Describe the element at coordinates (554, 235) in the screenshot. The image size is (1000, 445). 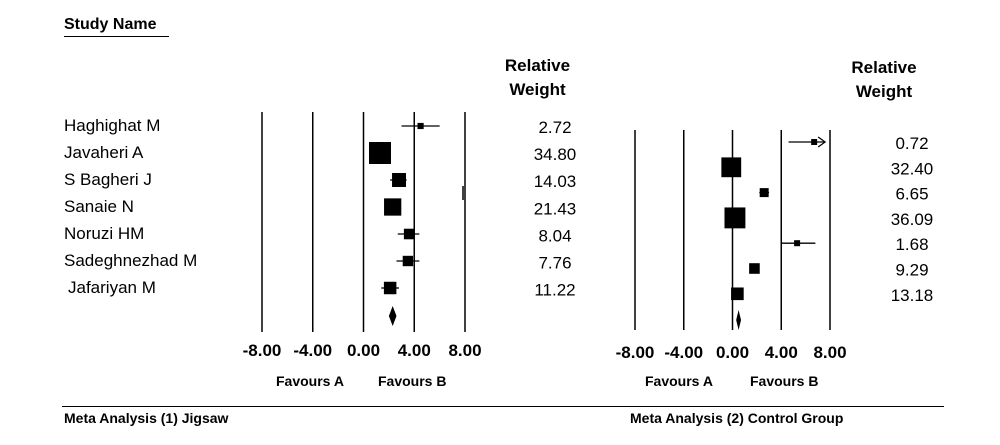
I see `relative-weight-value: 8.04` at that location.